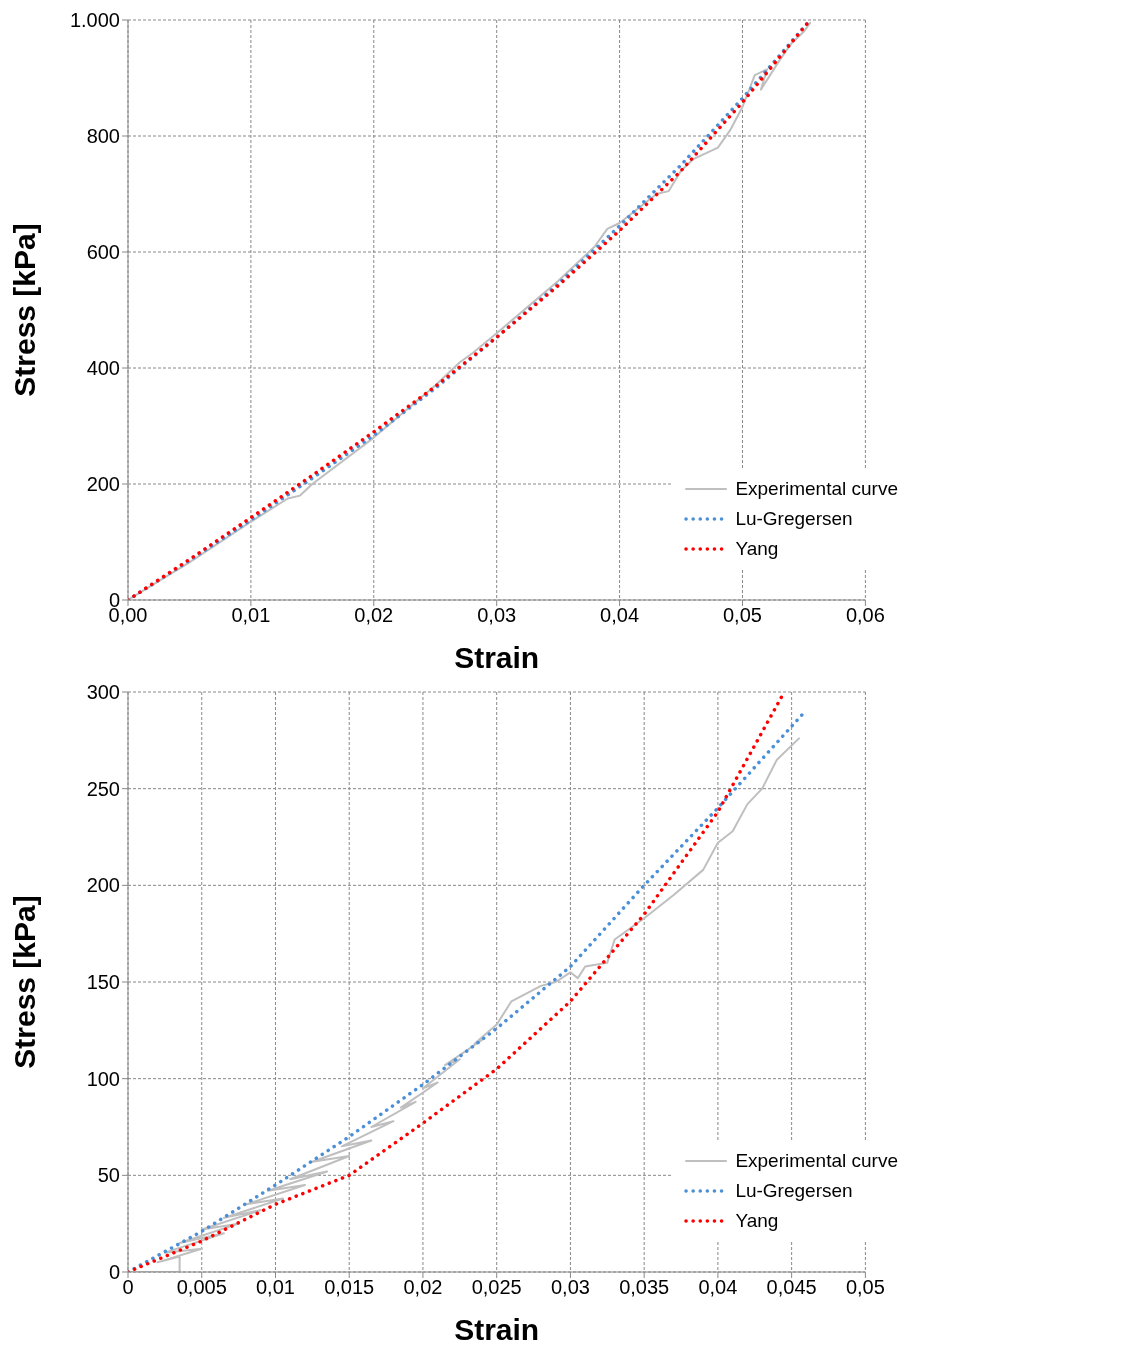 This screenshot has height=1366, width=1139. Describe the element at coordinates (201, 1287) in the screenshot. I see `x-tick-label: 0,005` at that location.